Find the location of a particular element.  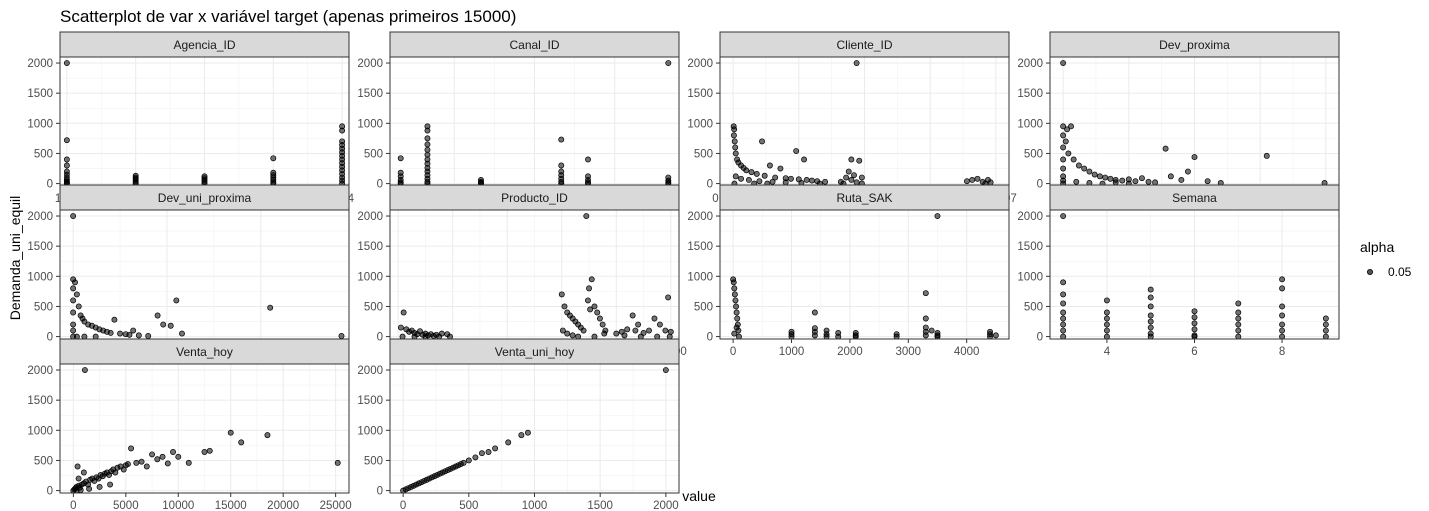

x-tick-label: 1000 is located at coordinates (535, 505).